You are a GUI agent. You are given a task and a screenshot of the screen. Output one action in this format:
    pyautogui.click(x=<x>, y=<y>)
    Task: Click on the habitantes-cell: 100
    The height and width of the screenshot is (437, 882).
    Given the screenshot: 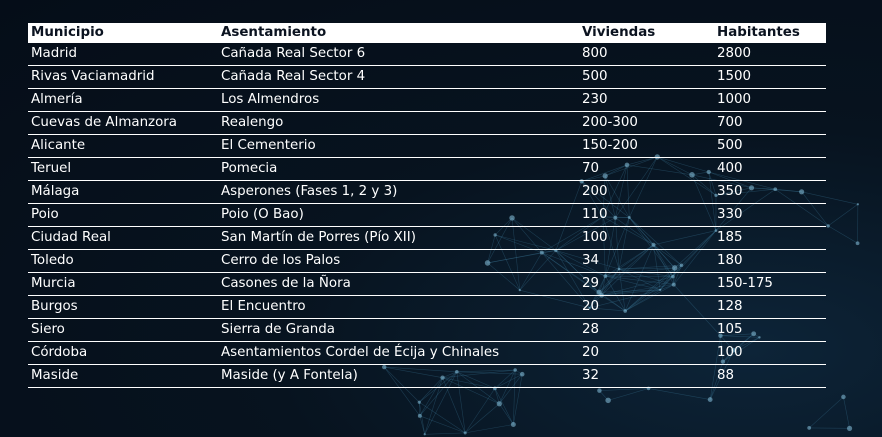 What is the action you would take?
    pyautogui.click(x=770, y=353)
    